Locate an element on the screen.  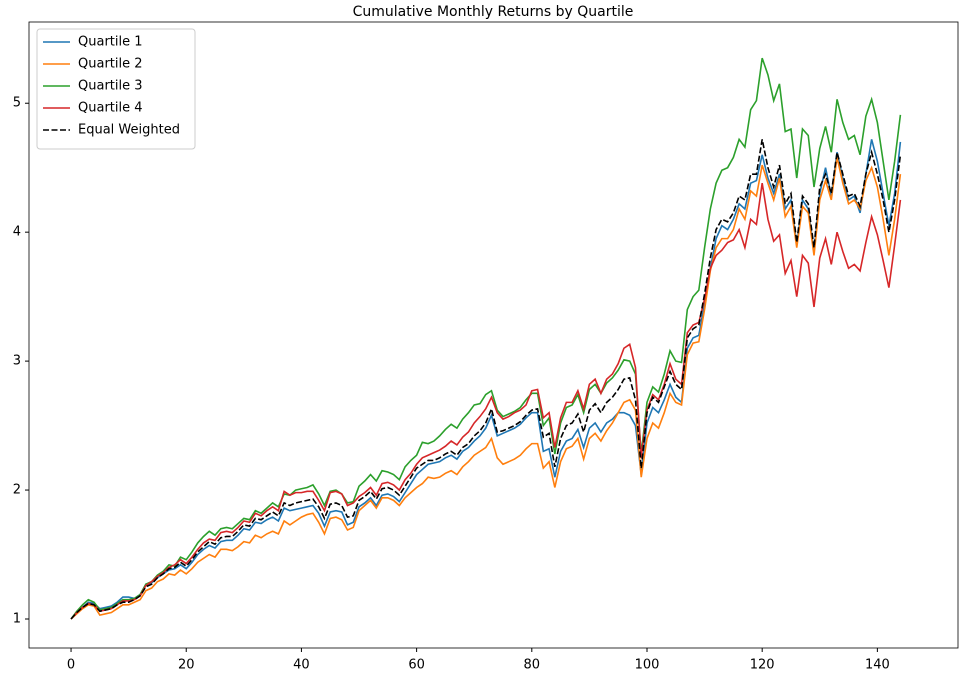
legend-box is located at coordinates (116, 89).